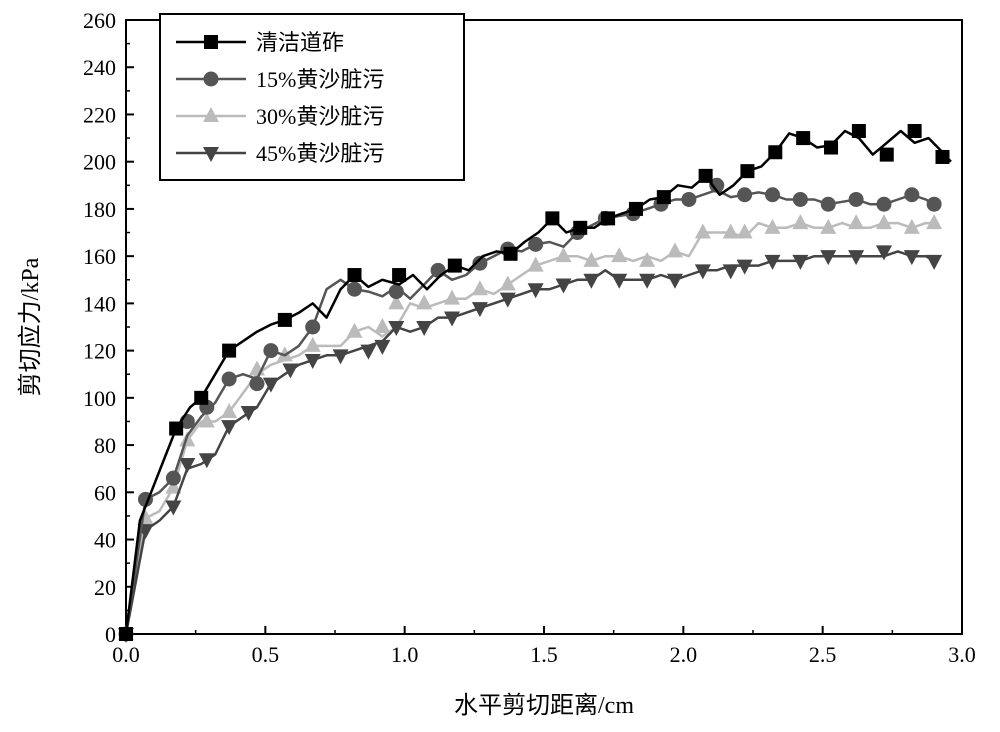  What do you see at coordinates (99, 67) in the screenshot?
I see `y-tick-label: 240` at bounding box center [99, 67].